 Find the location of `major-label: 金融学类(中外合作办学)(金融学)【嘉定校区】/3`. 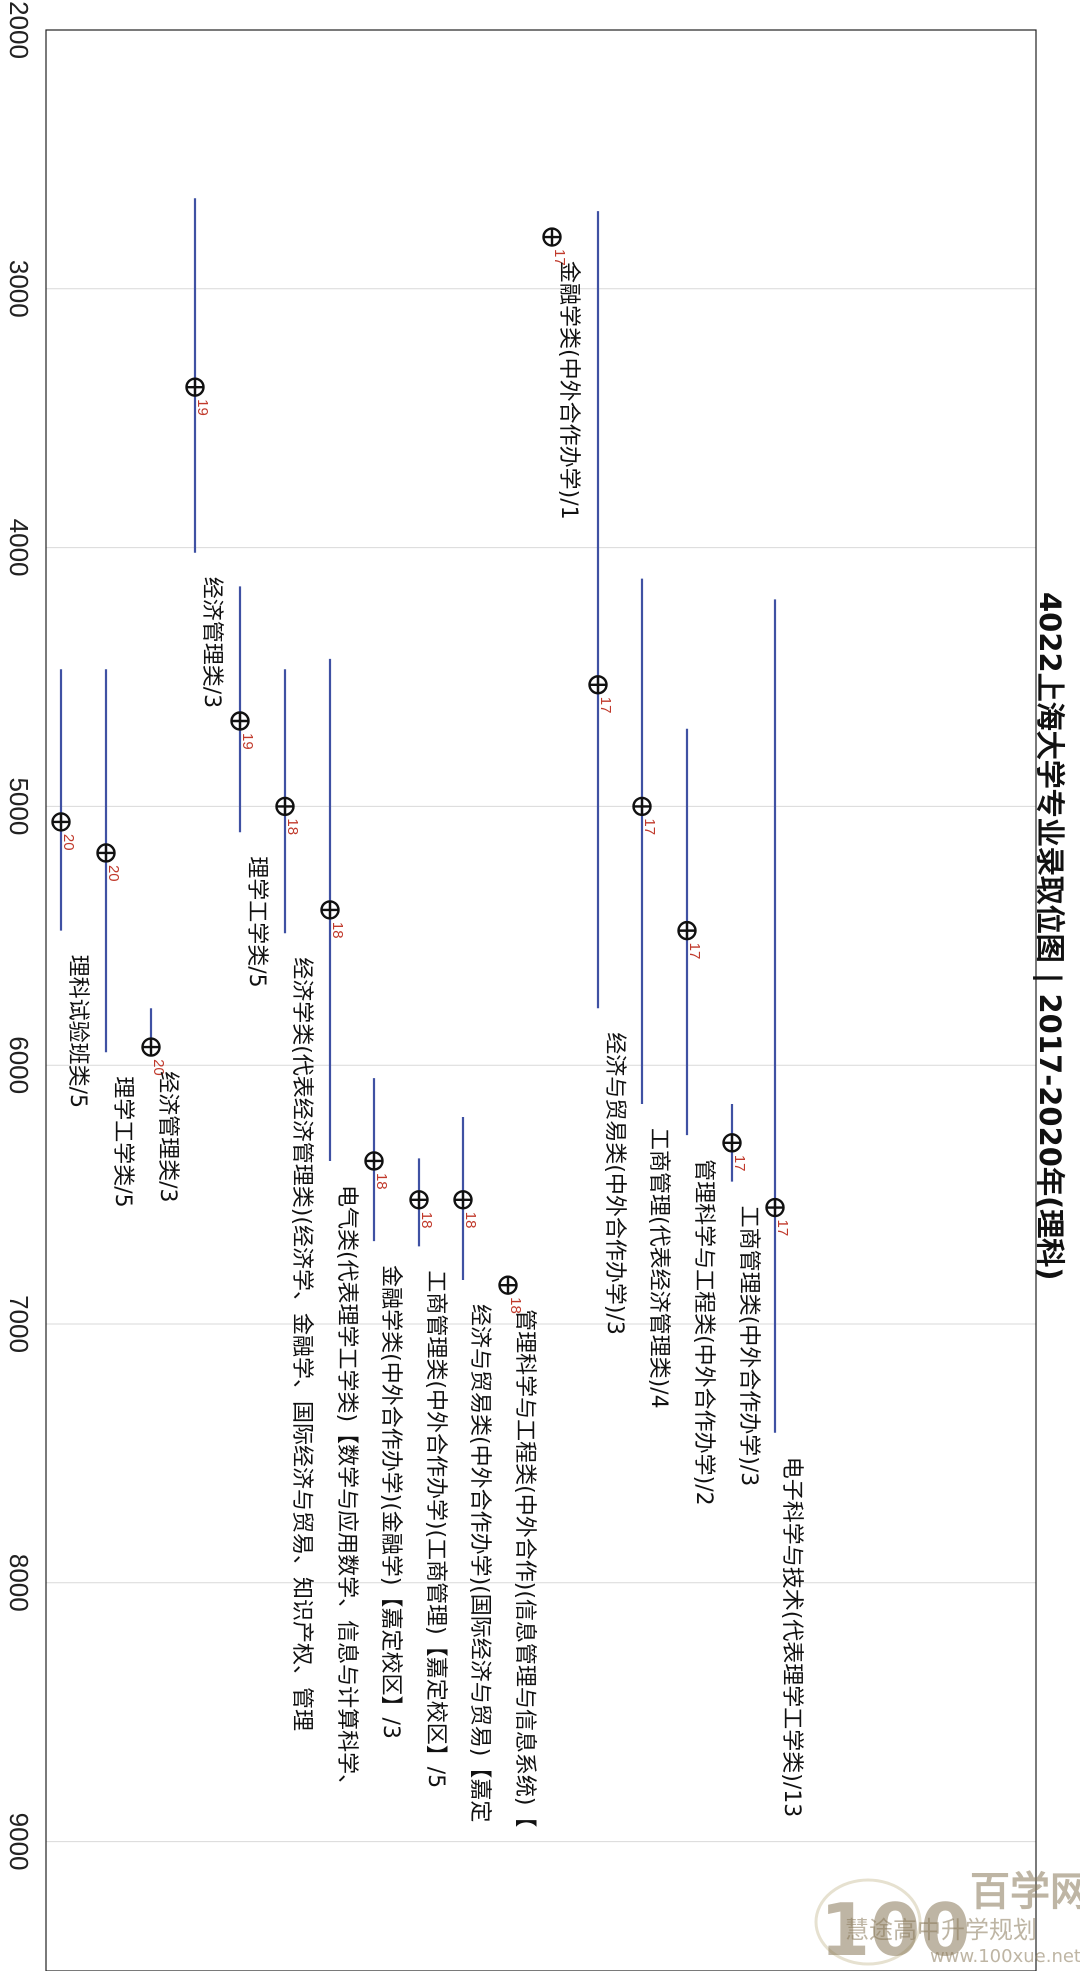

major-label: 金融学类(中外合作办学)(金融学)【嘉定校区】/3 is located at coordinates (390, 1502).